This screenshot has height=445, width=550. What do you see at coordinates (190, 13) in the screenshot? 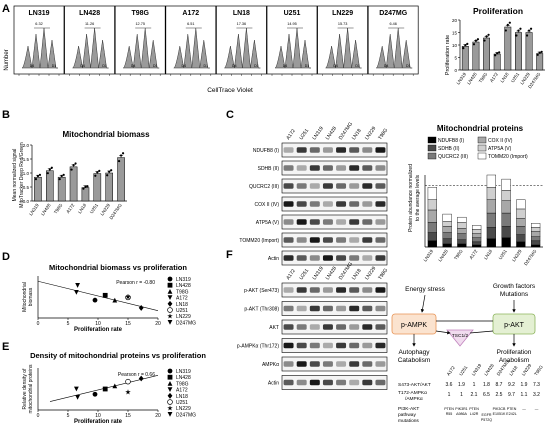
I see `histogram-label: A172` at bounding box center [190, 13].